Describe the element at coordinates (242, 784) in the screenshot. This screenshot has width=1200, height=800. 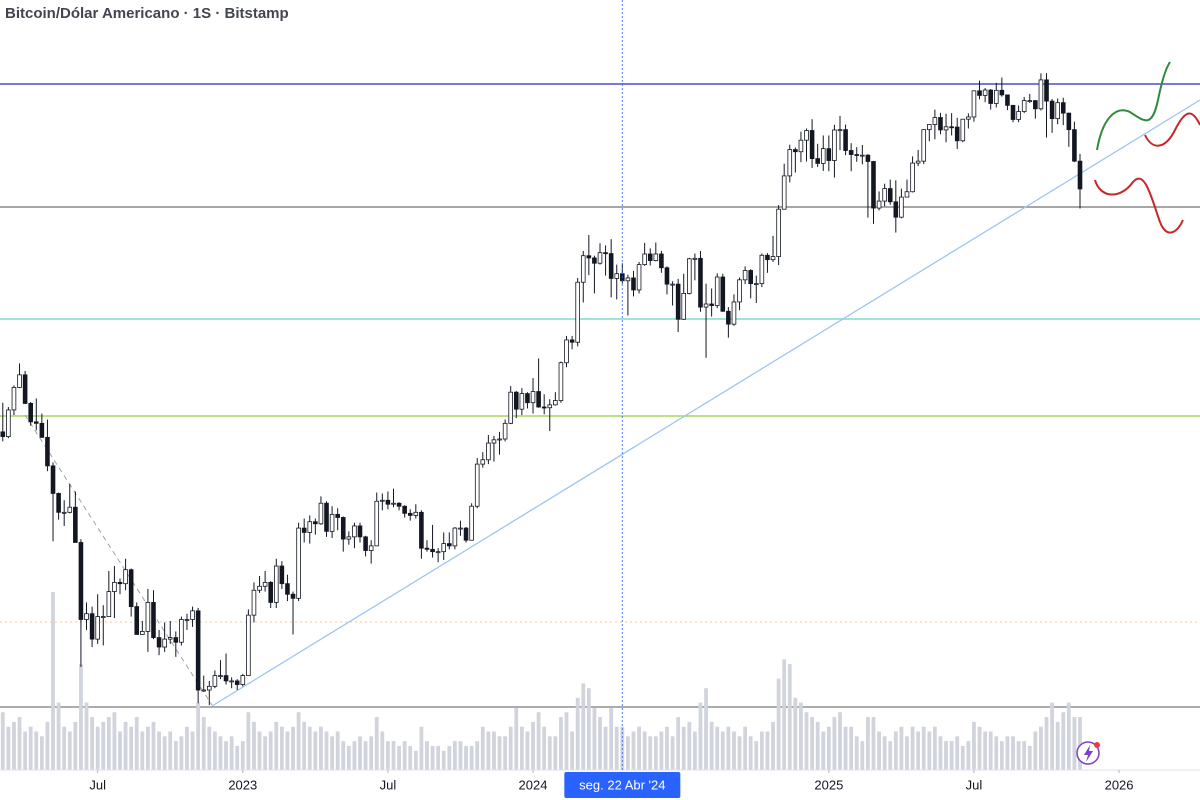
I see `x-tick-label: 2023` at that location.